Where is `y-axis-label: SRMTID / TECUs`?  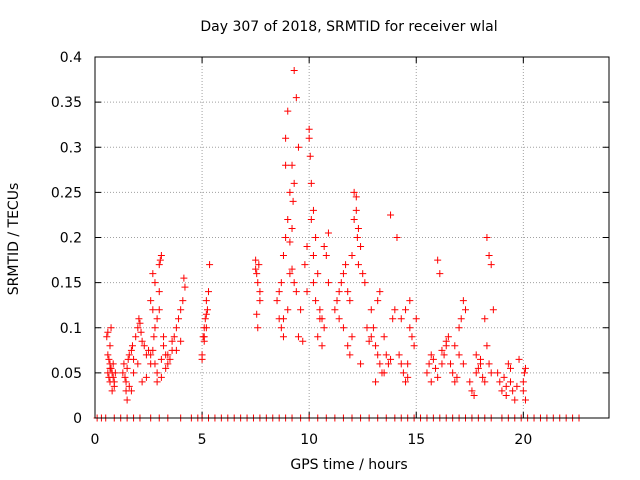 y-axis-label: SRMTID / TECUs is located at coordinates (14, 239).